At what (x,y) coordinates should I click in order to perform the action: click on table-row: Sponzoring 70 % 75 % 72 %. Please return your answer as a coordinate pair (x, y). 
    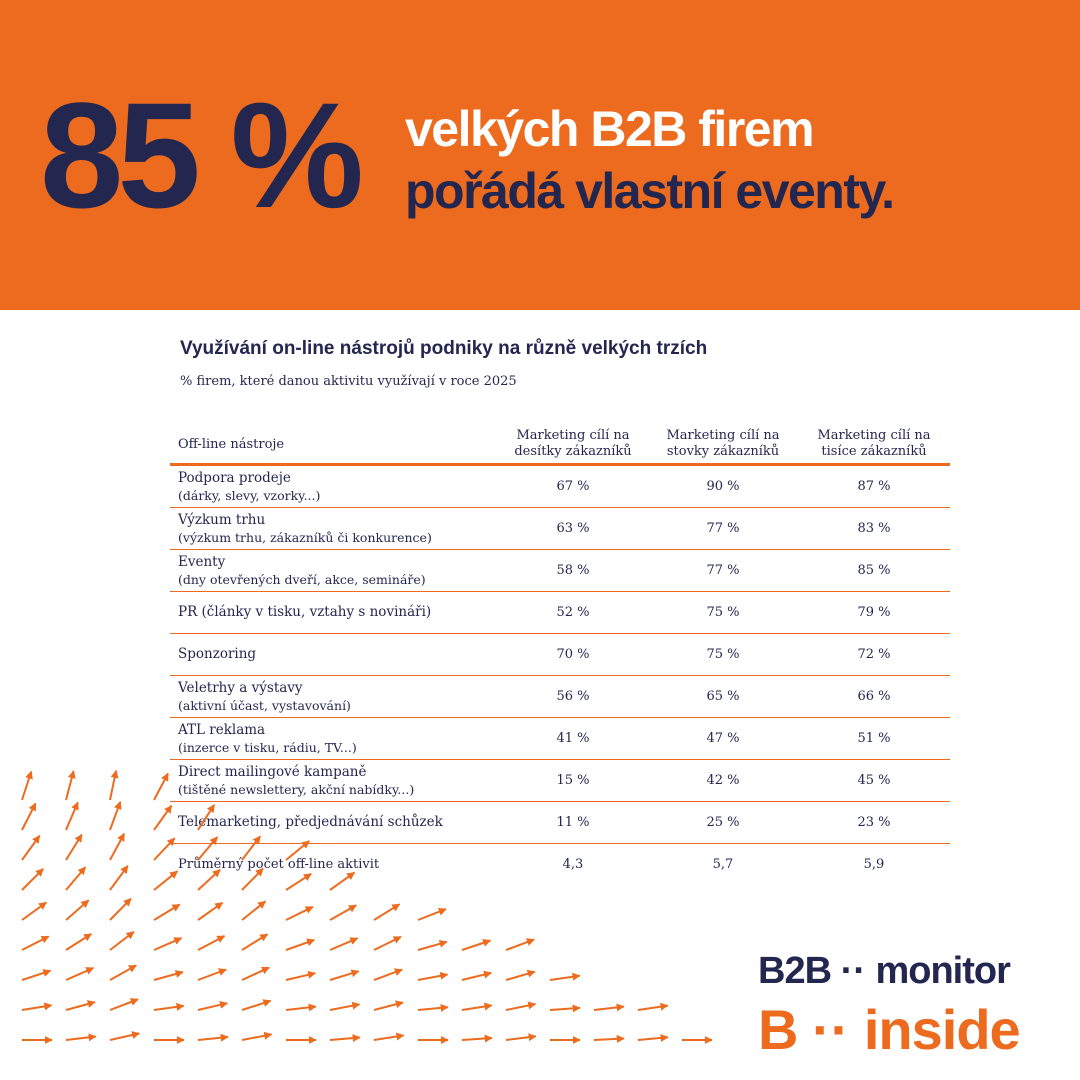
    Looking at the image, I should click on (560, 654).